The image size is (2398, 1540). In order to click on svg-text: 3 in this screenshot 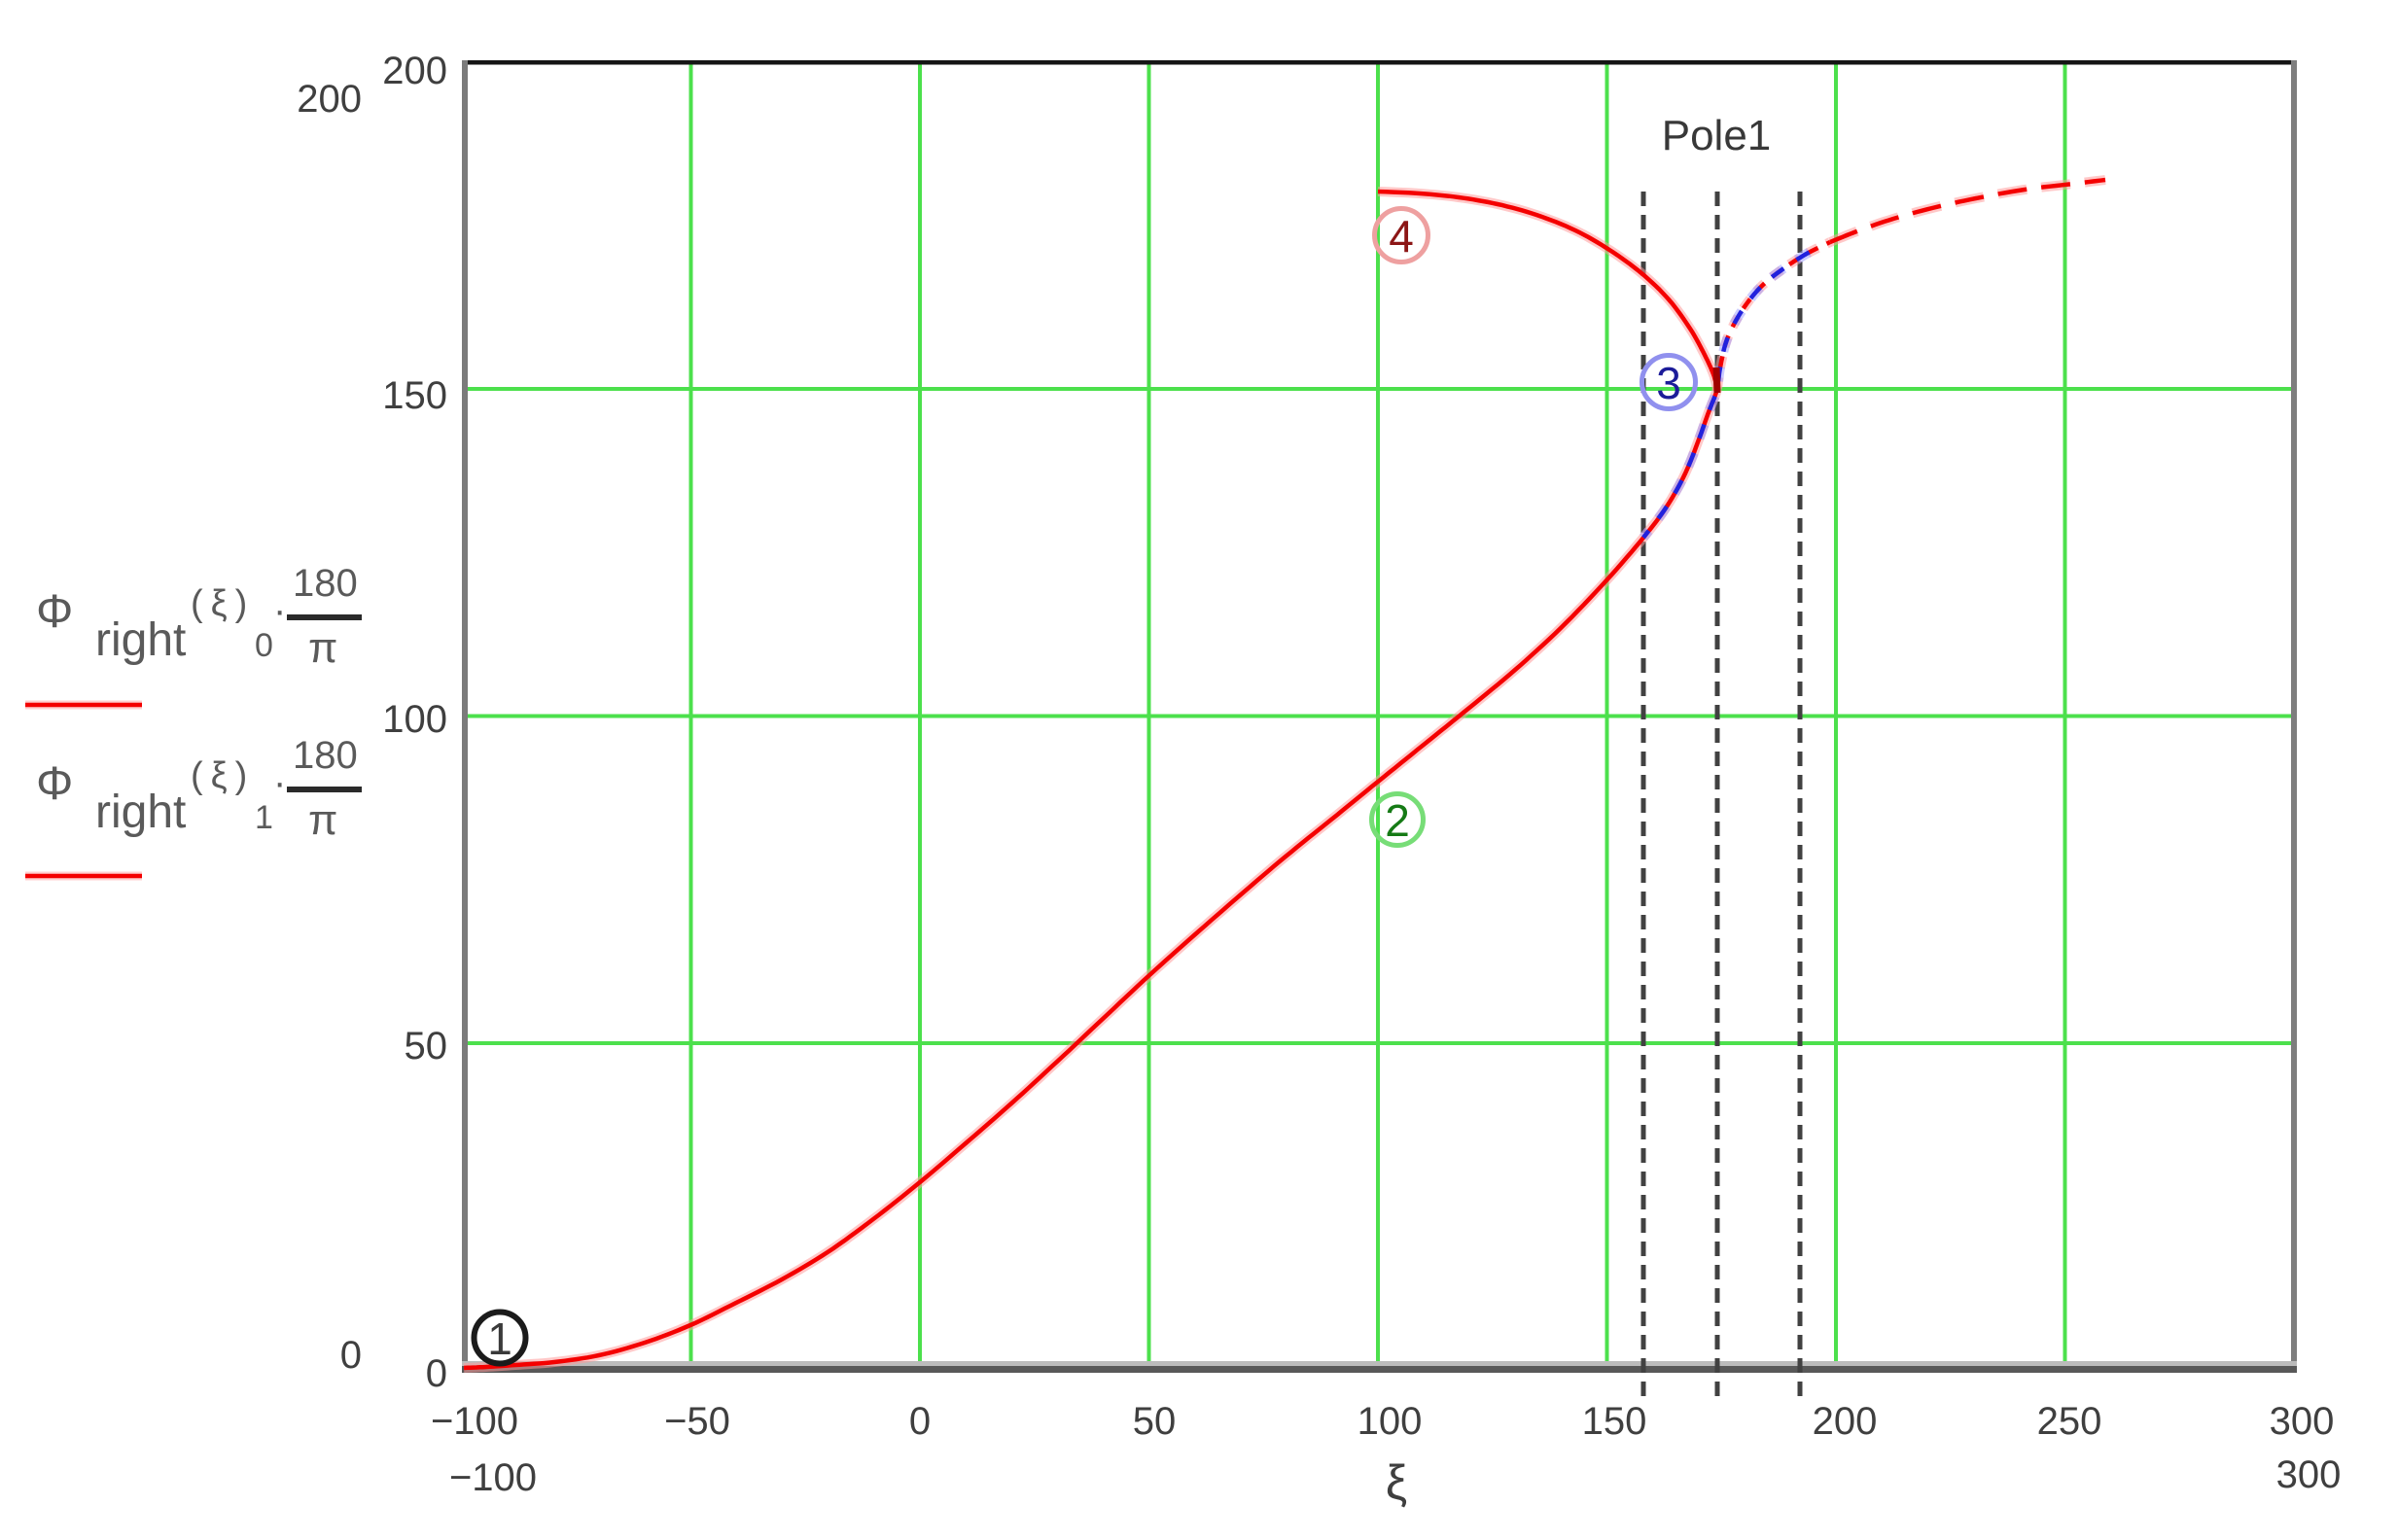, I will do `click(1668, 383)`.